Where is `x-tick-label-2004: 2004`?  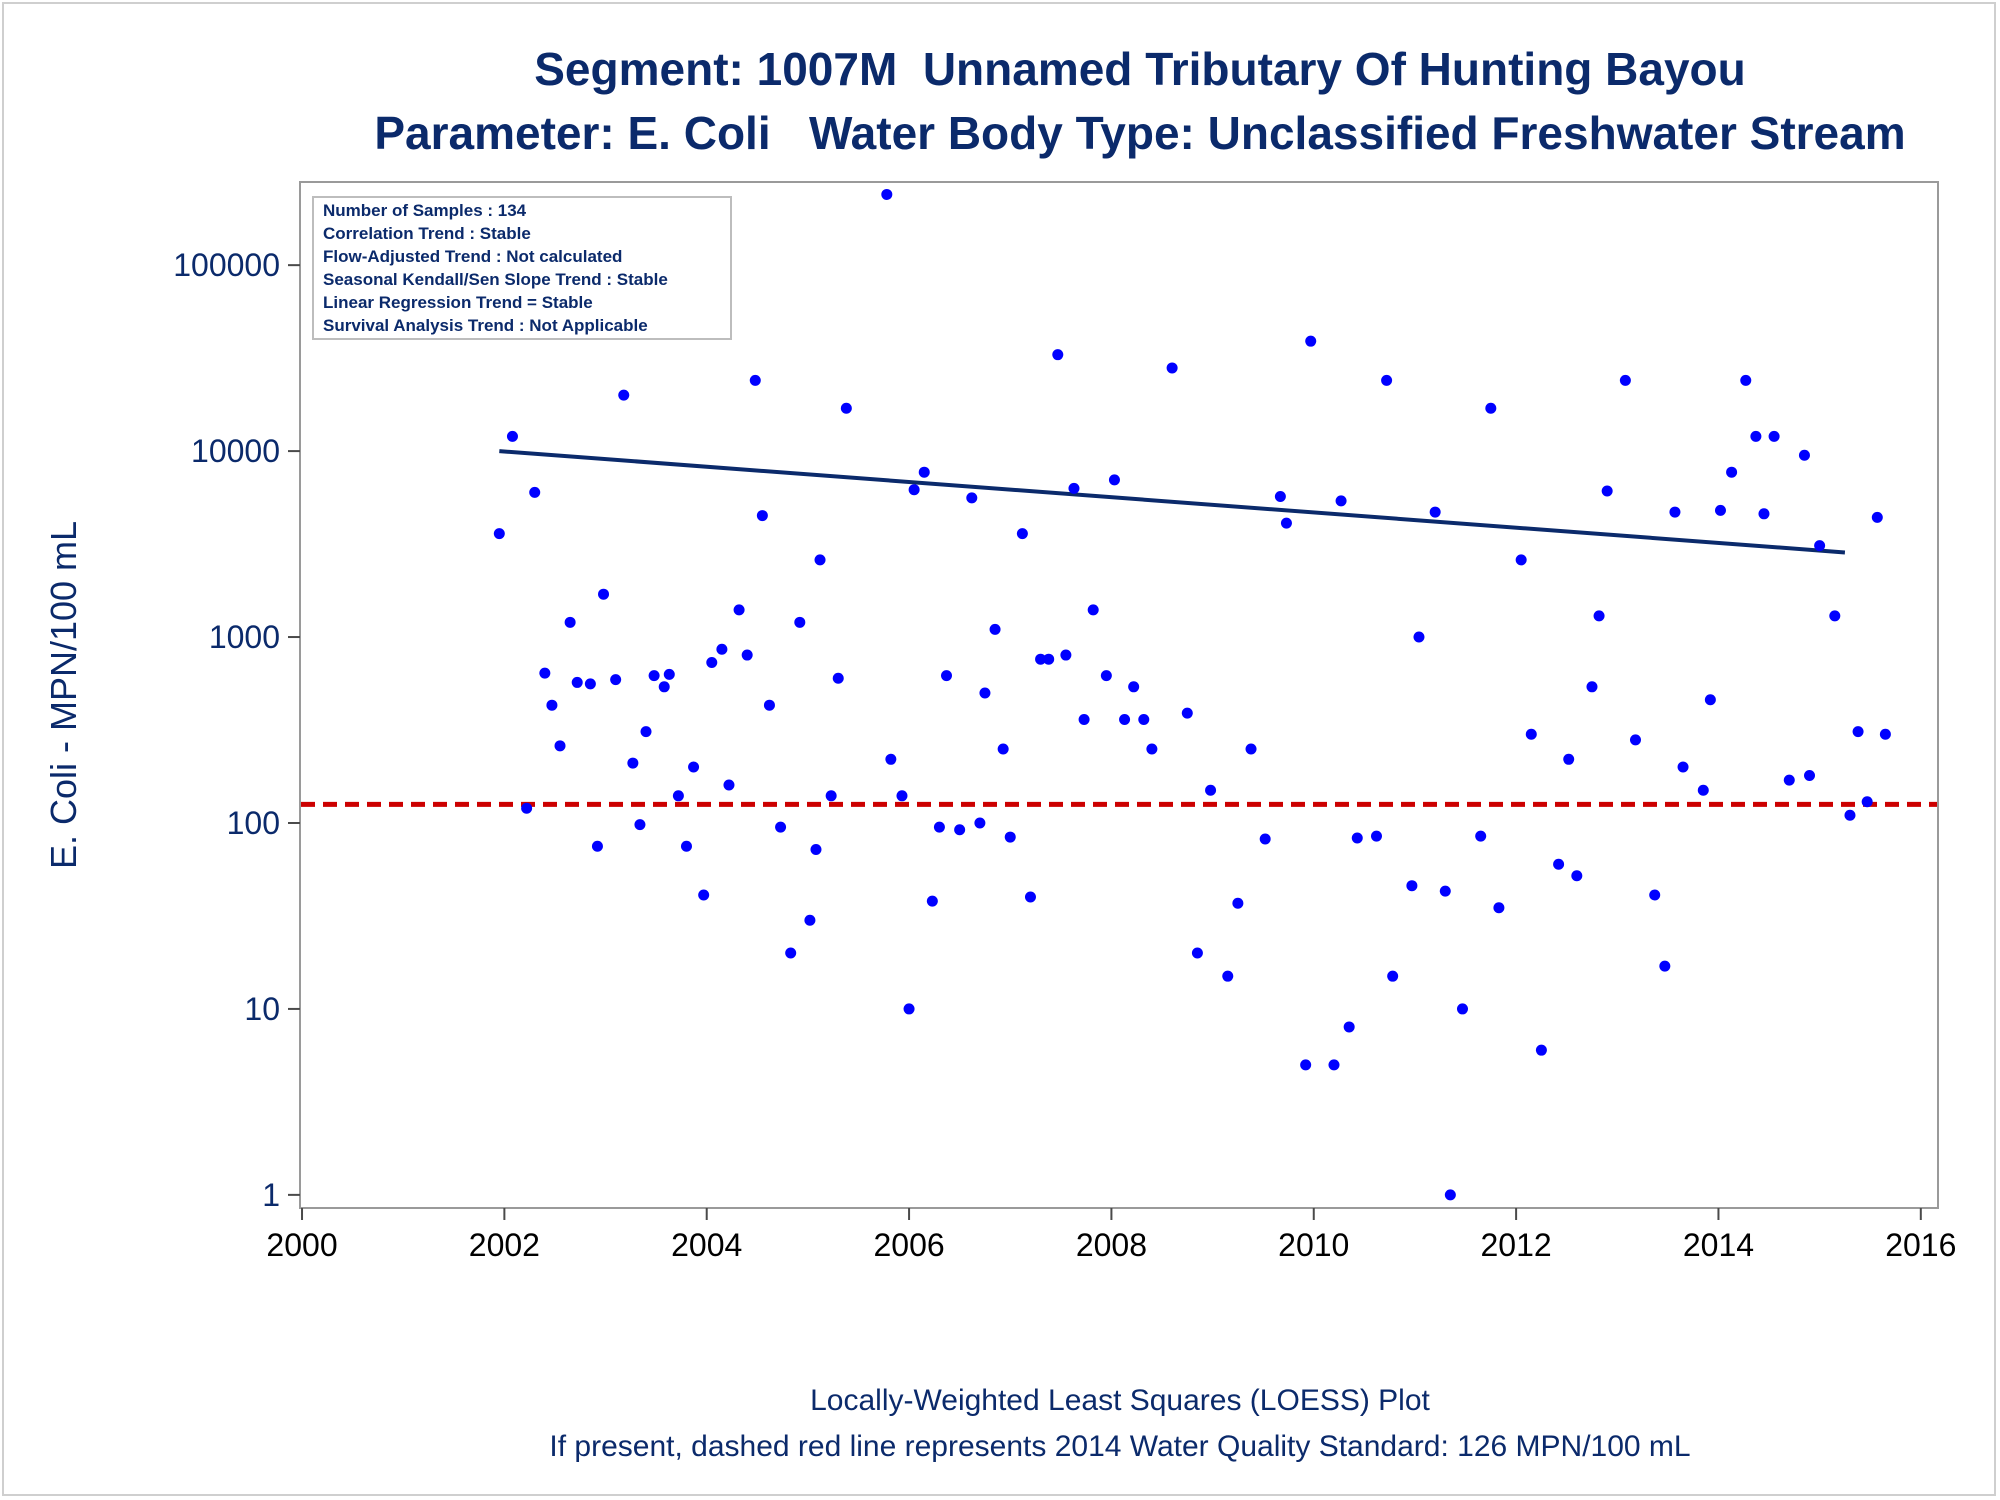
x-tick-label-2004: 2004 is located at coordinates (706, 1245).